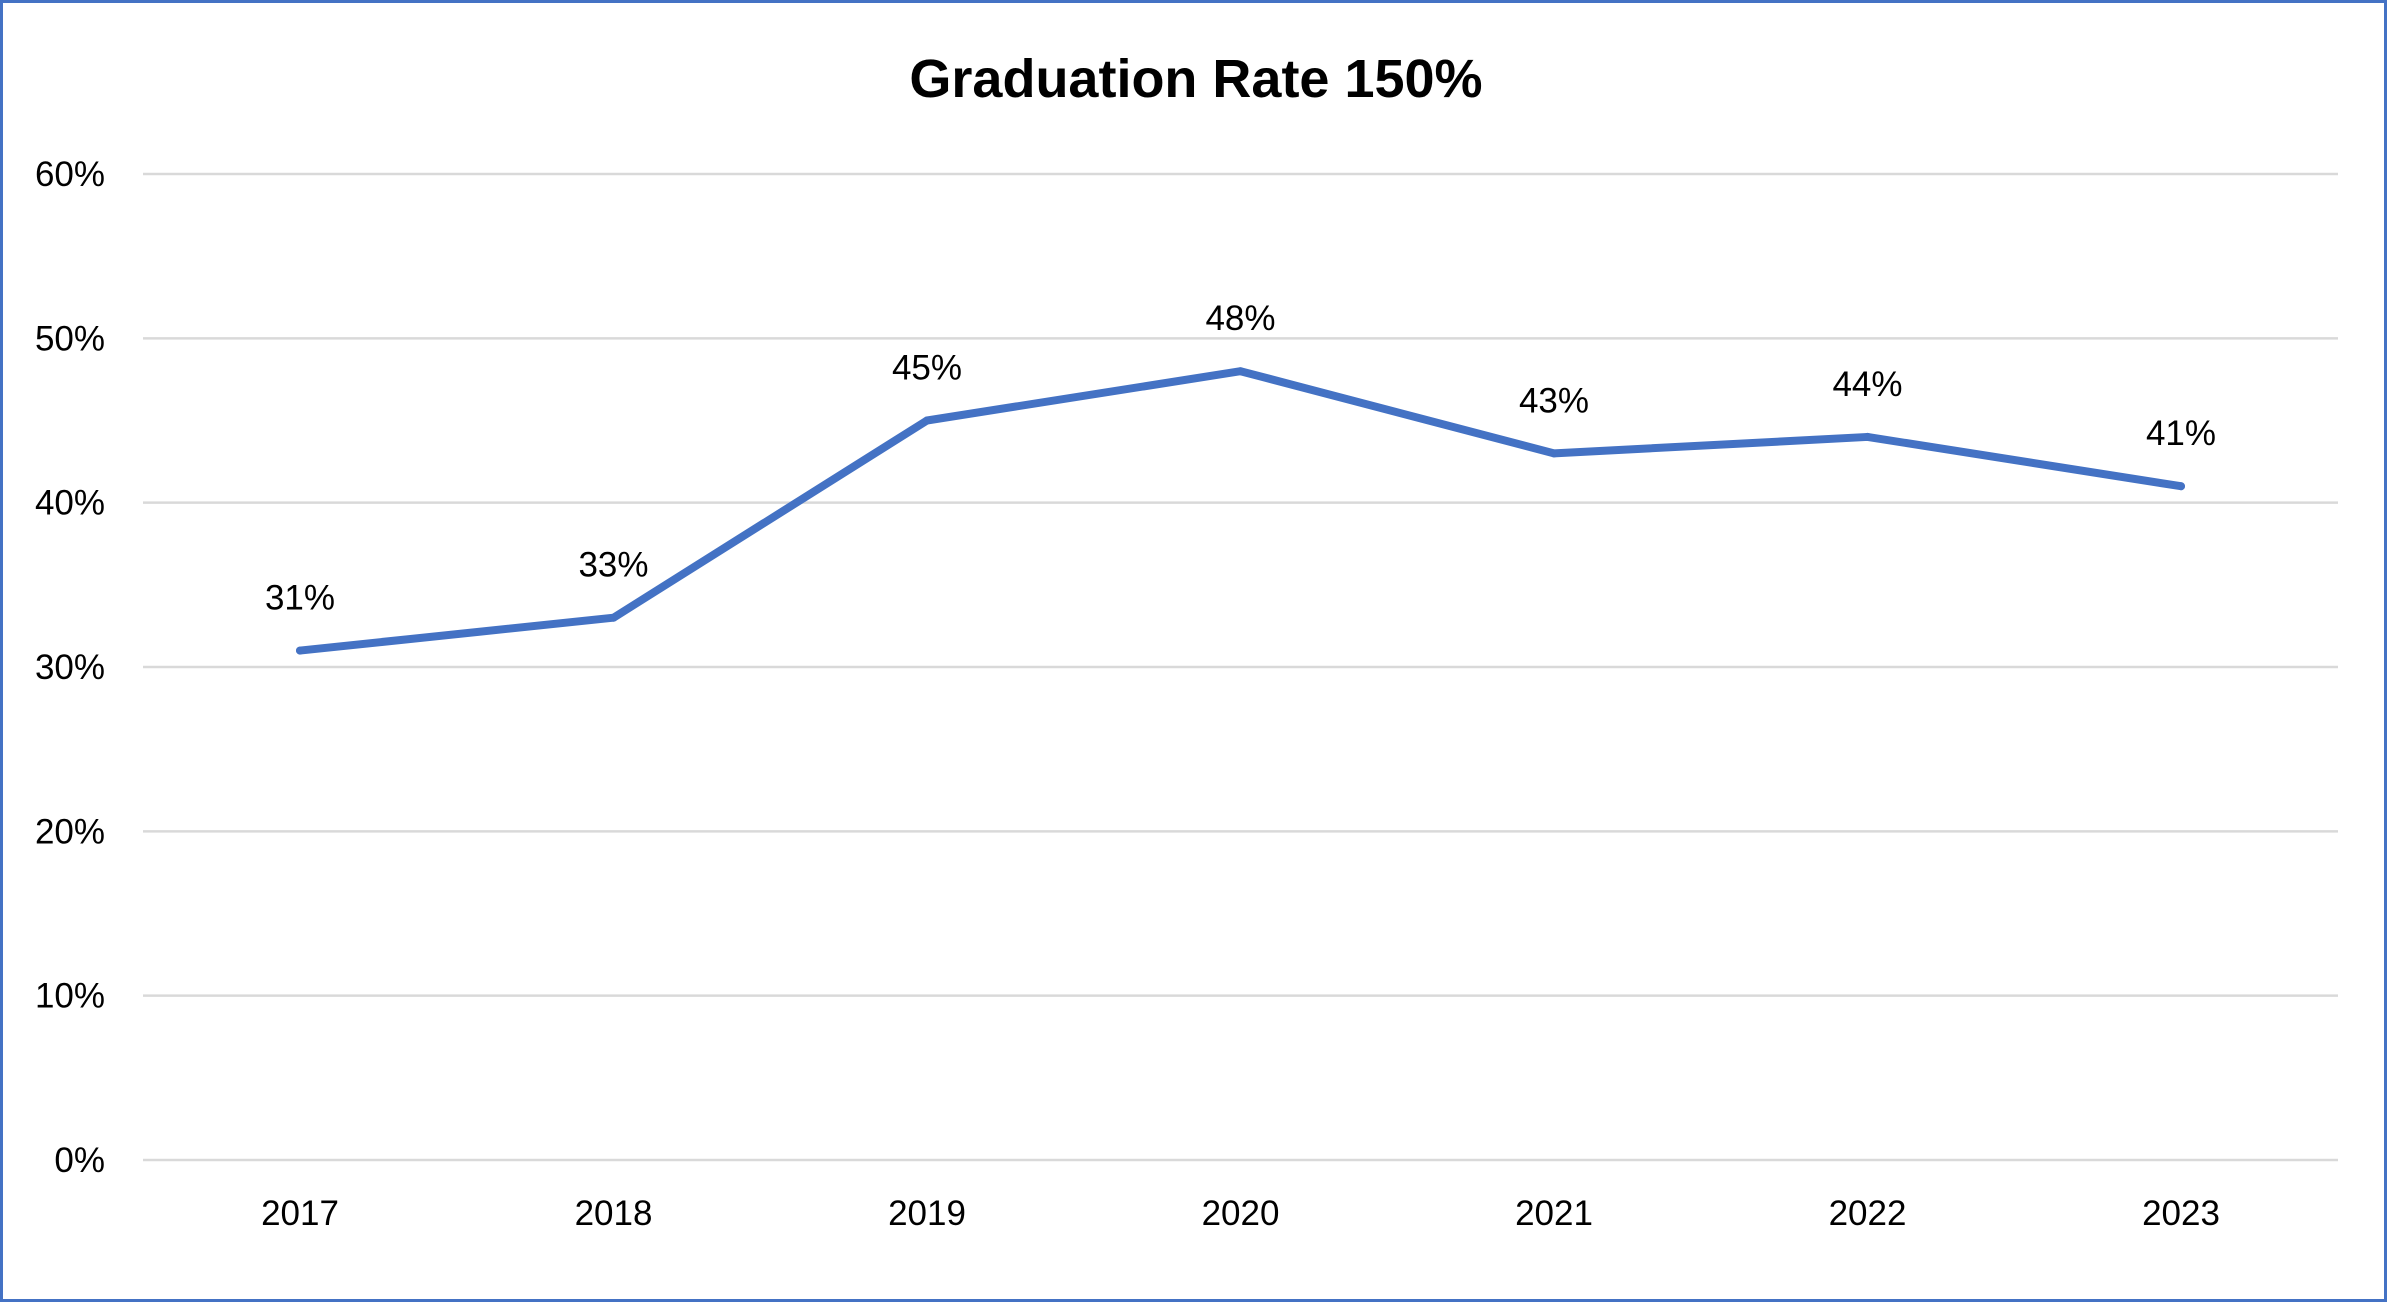 This screenshot has height=1305, width=2387. What do you see at coordinates (70, 996) in the screenshot?
I see `y-tick-label: 10%` at bounding box center [70, 996].